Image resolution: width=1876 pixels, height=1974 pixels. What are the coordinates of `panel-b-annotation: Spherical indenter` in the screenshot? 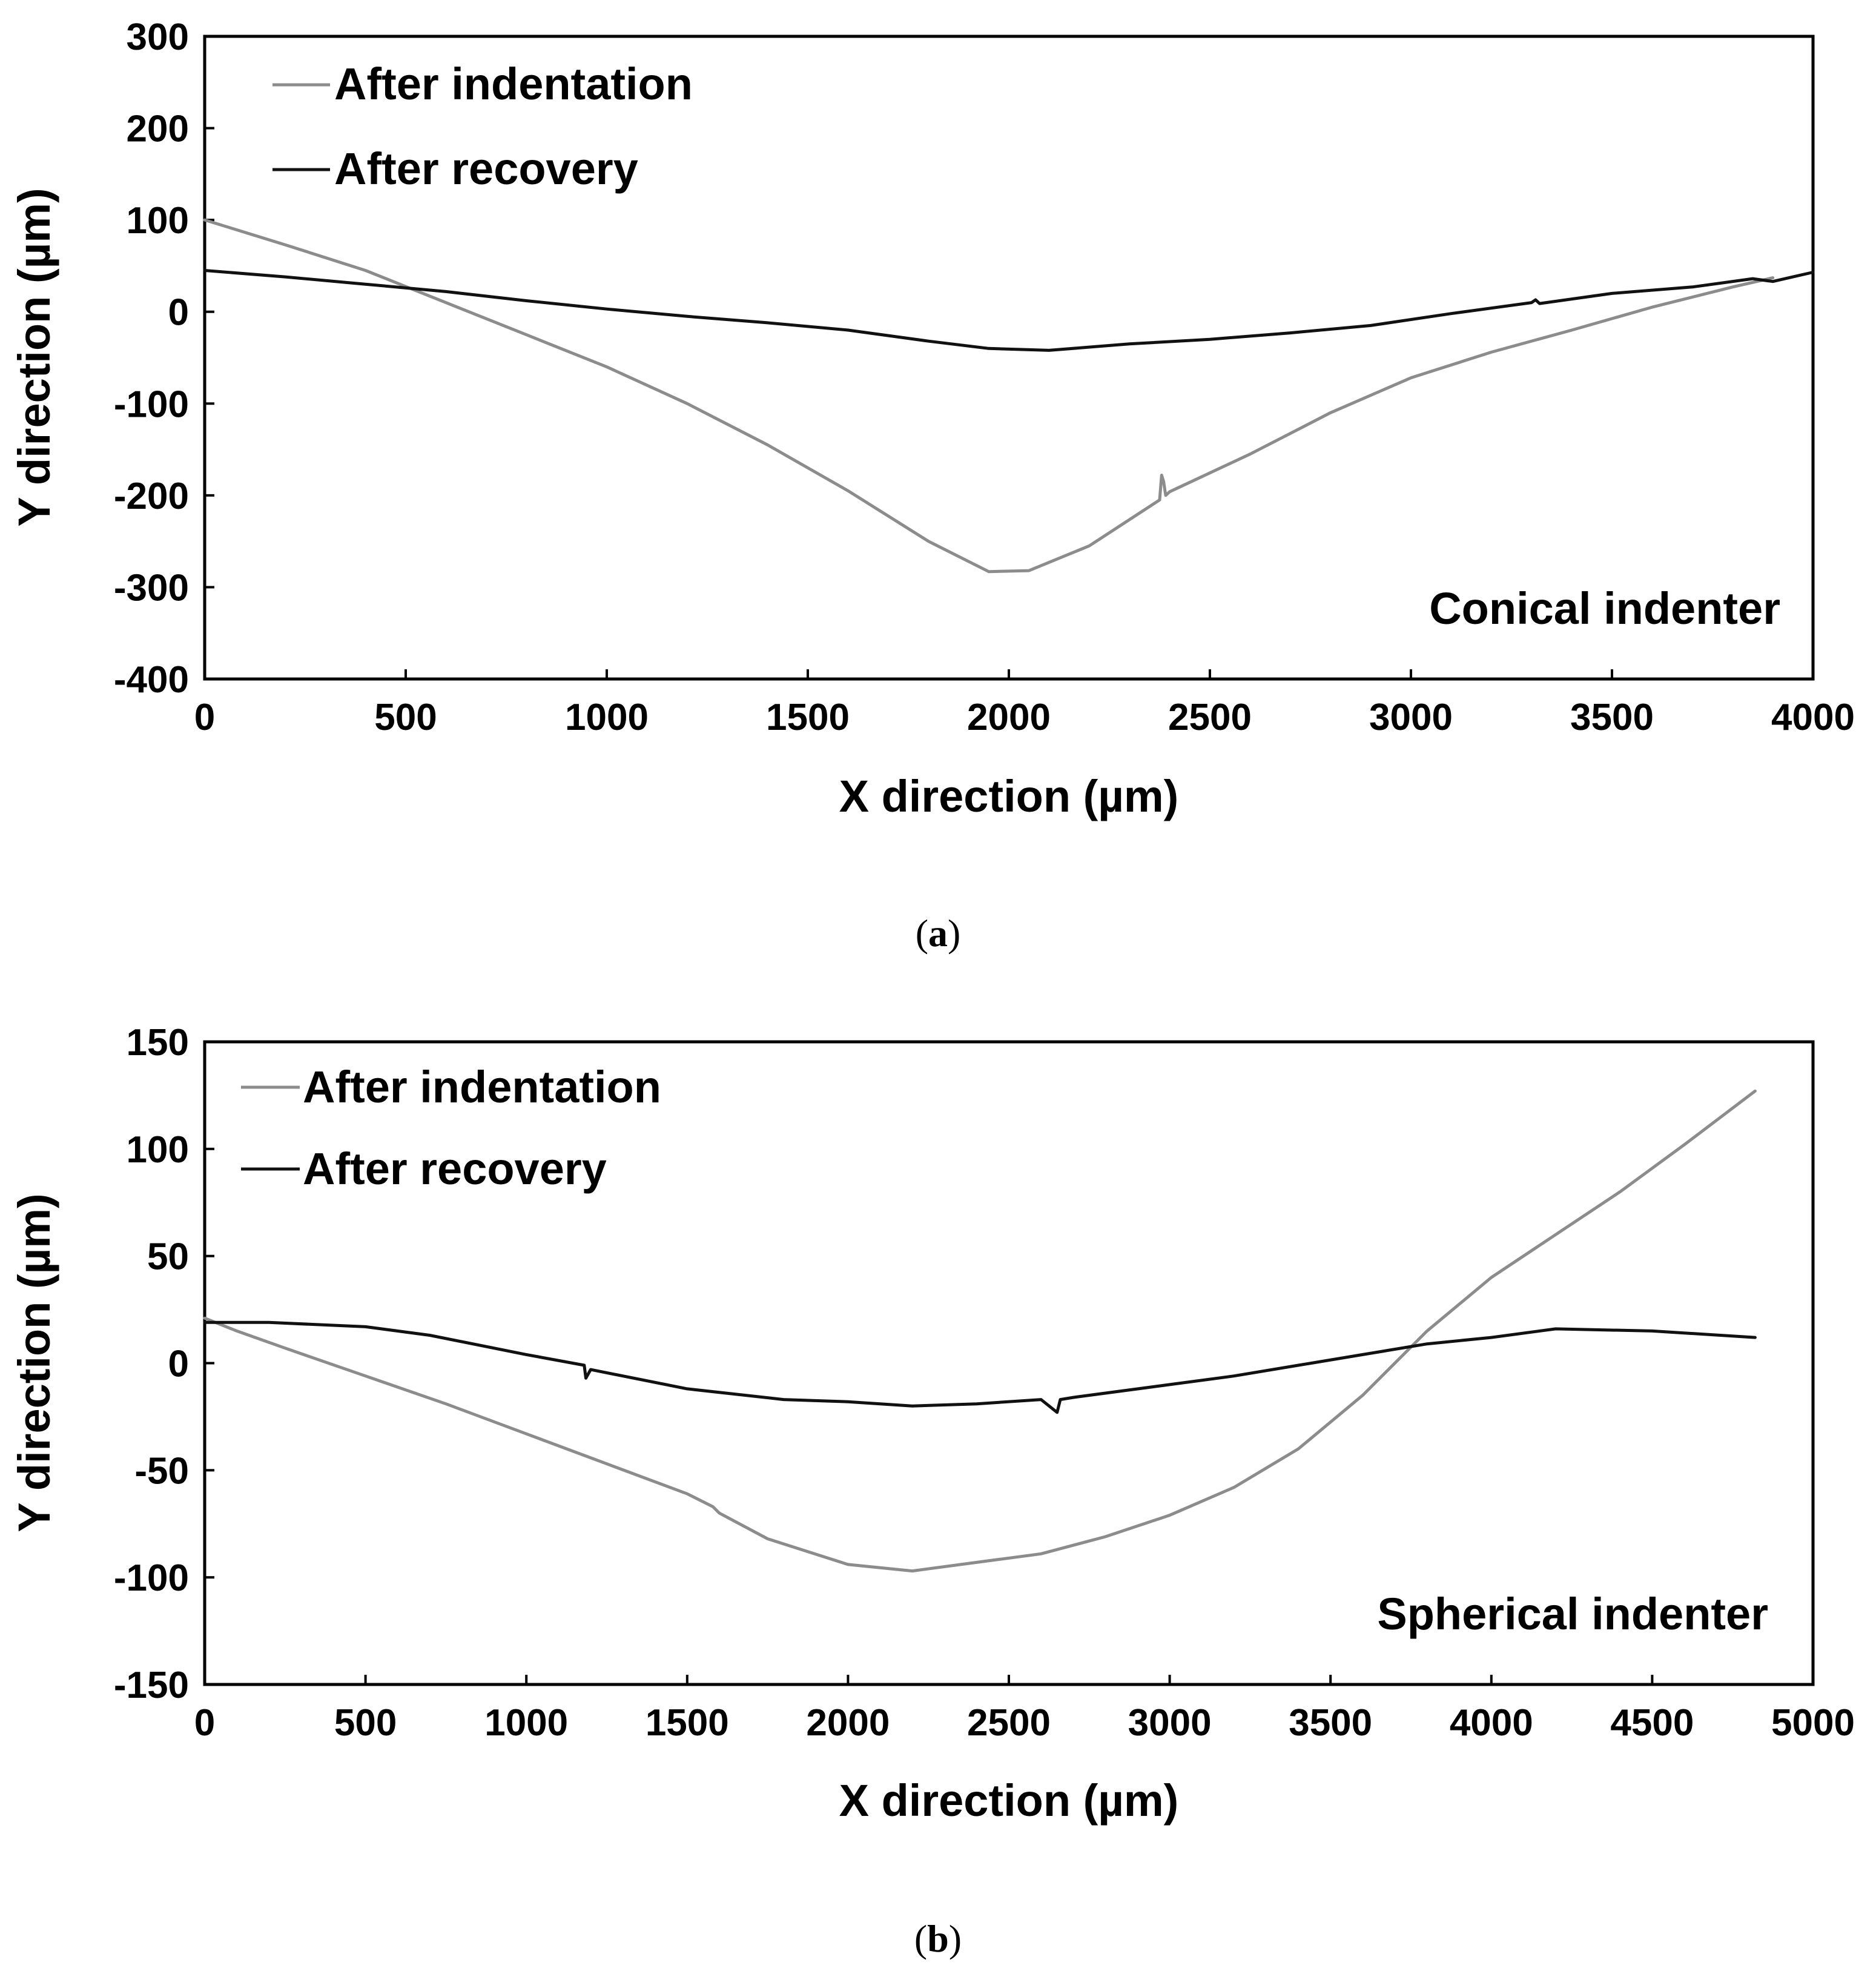 It's located at (1572, 1614).